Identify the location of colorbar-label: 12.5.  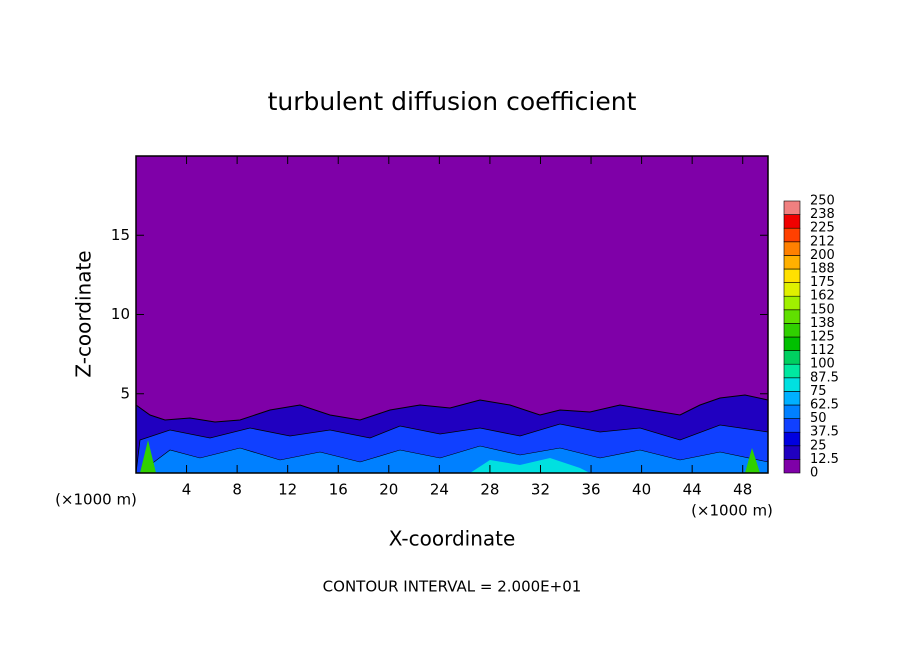
(824, 459).